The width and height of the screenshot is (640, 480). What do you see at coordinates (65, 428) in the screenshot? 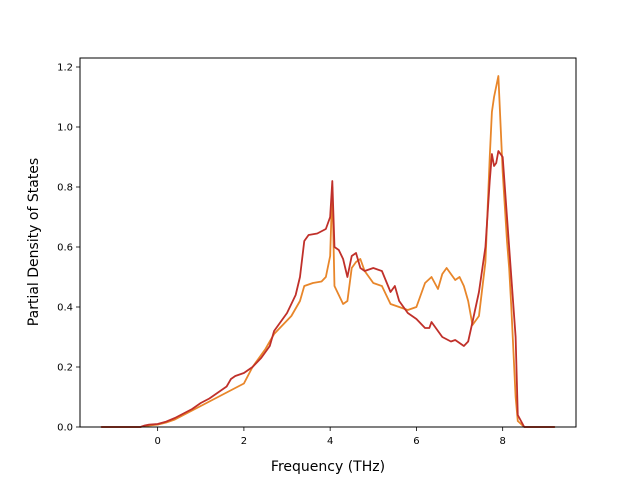
I see `y-tick-label: 0.0` at bounding box center [65, 428].